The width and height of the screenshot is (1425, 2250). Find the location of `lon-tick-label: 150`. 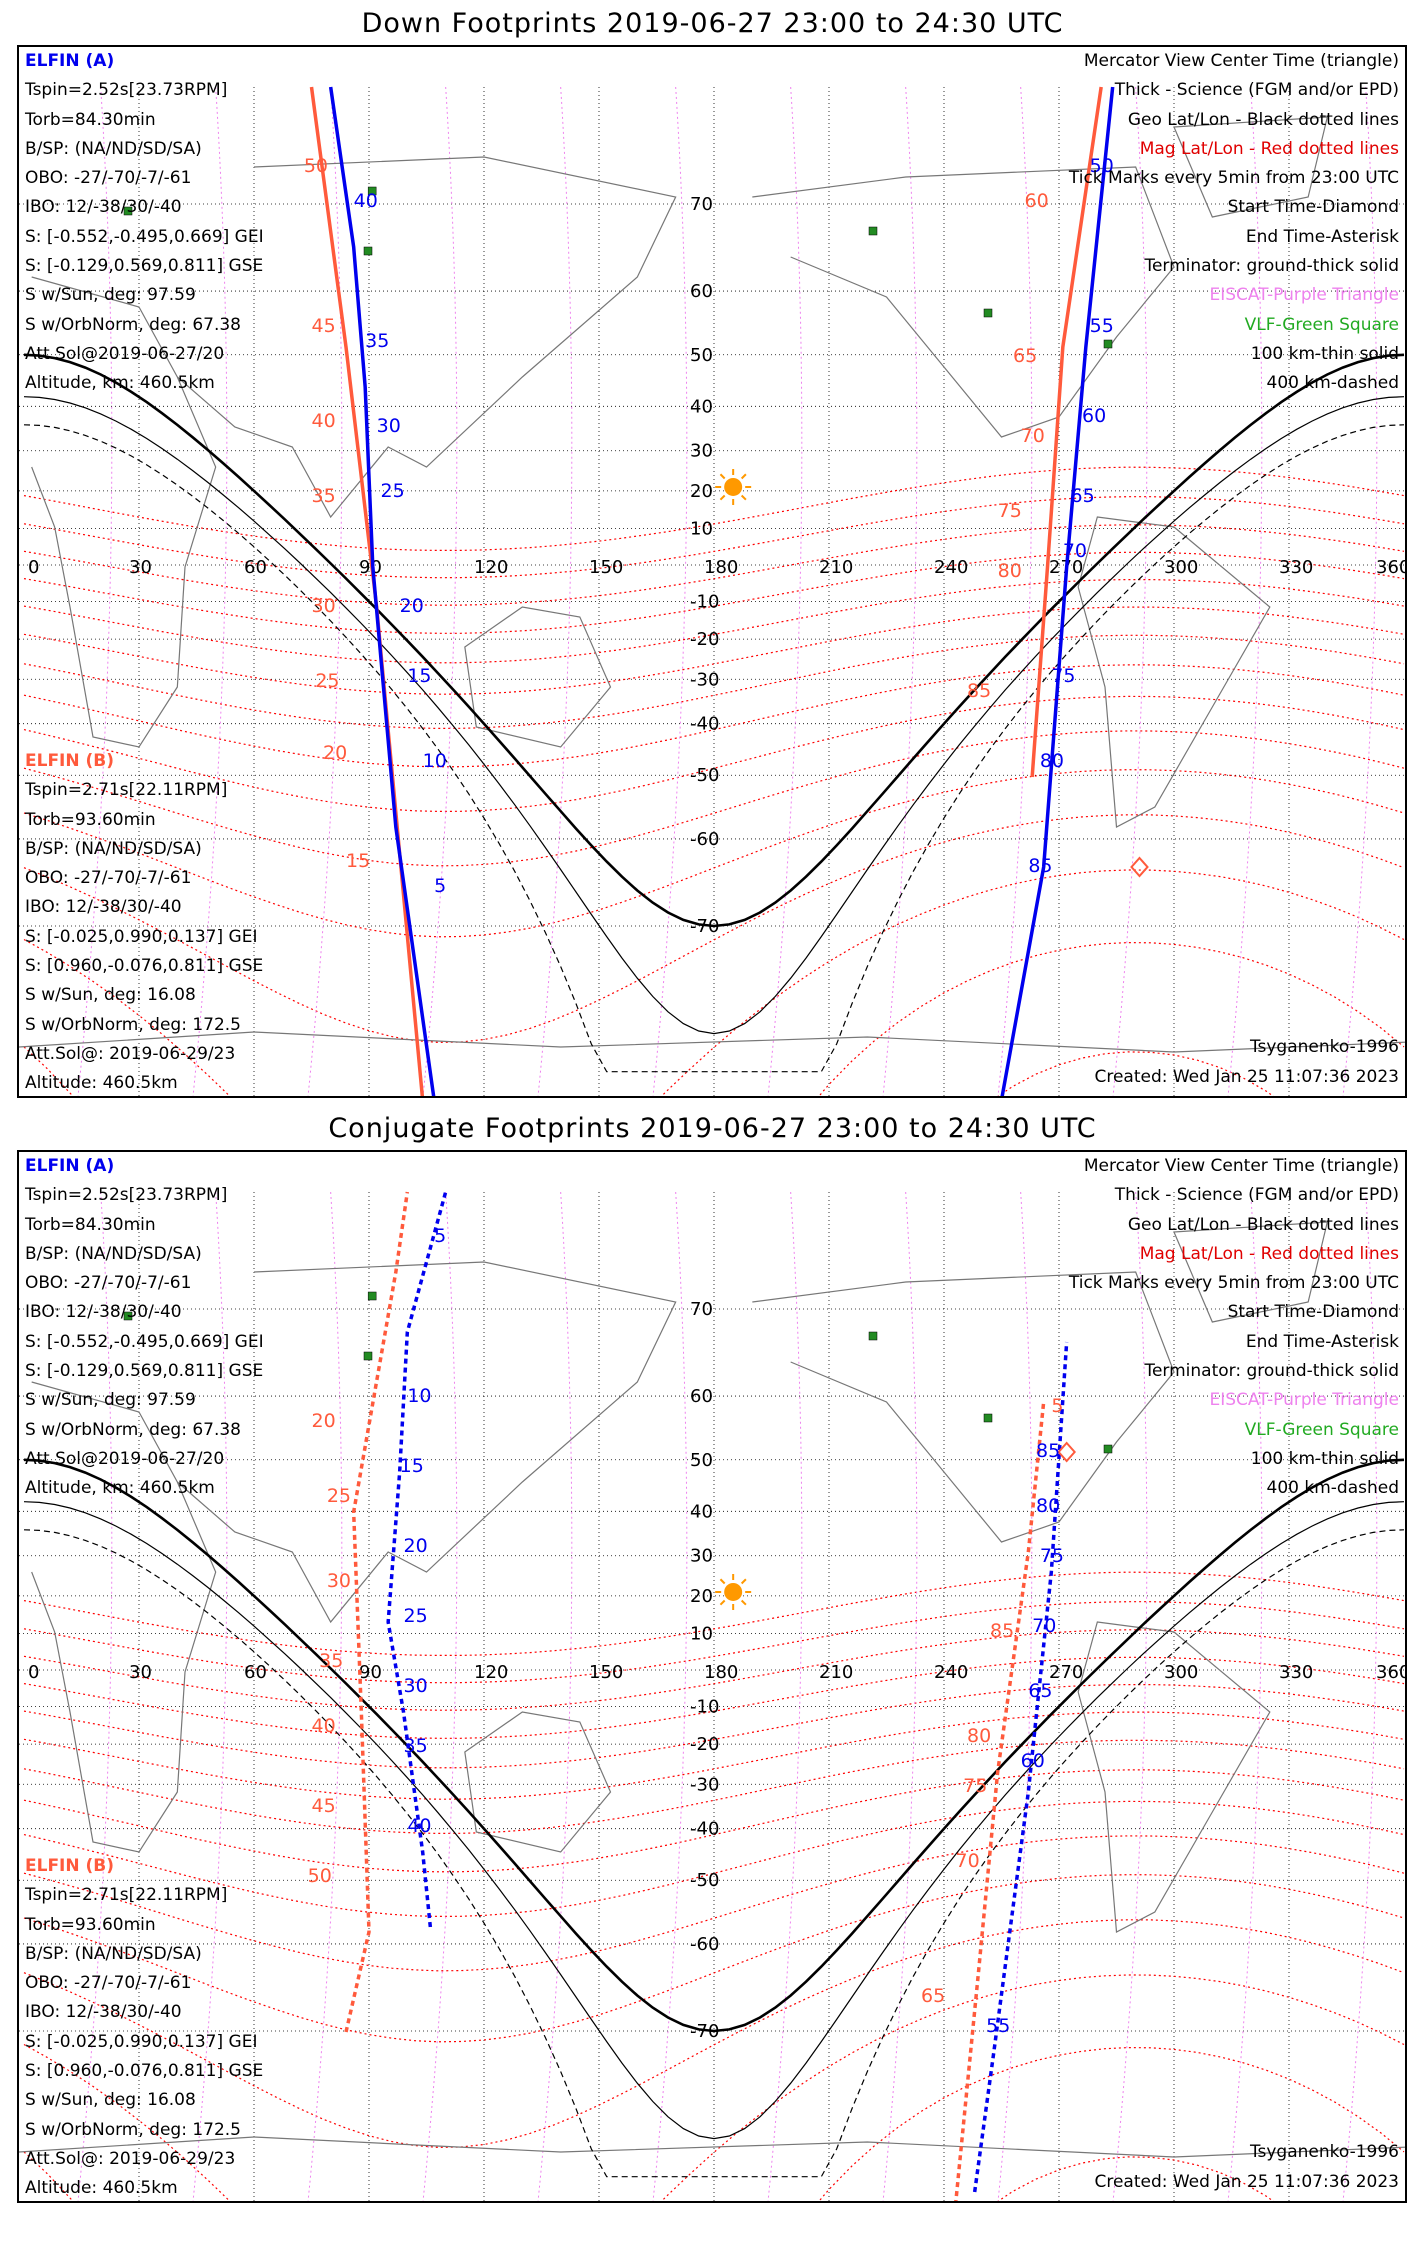

lon-tick-label: 150 is located at coordinates (606, 1672).